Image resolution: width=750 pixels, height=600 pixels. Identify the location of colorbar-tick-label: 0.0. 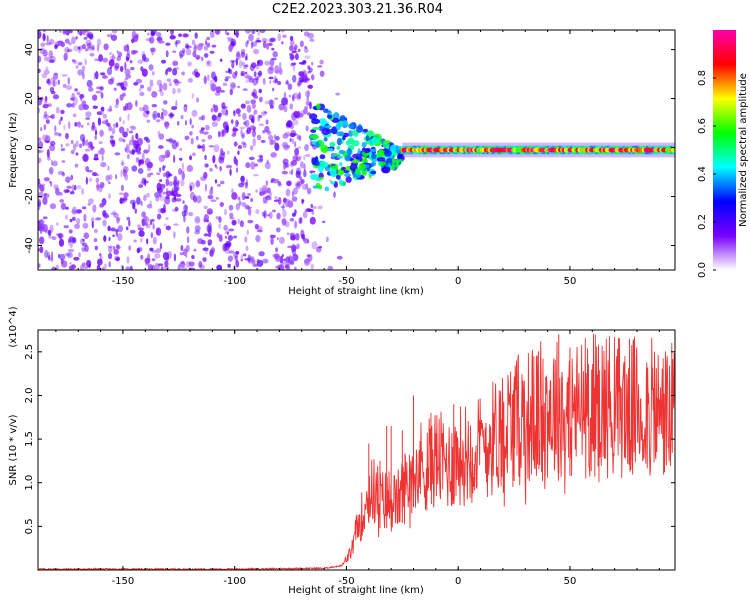
(702, 270).